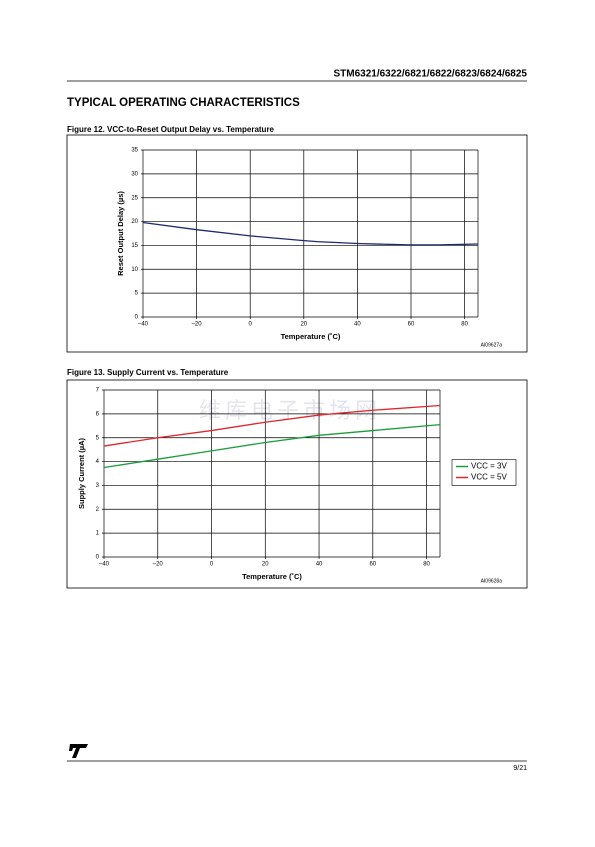 The width and height of the screenshot is (595, 847). What do you see at coordinates (98, 486) in the screenshot?
I see `y-tick-label: 3` at bounding box center [98, 486].